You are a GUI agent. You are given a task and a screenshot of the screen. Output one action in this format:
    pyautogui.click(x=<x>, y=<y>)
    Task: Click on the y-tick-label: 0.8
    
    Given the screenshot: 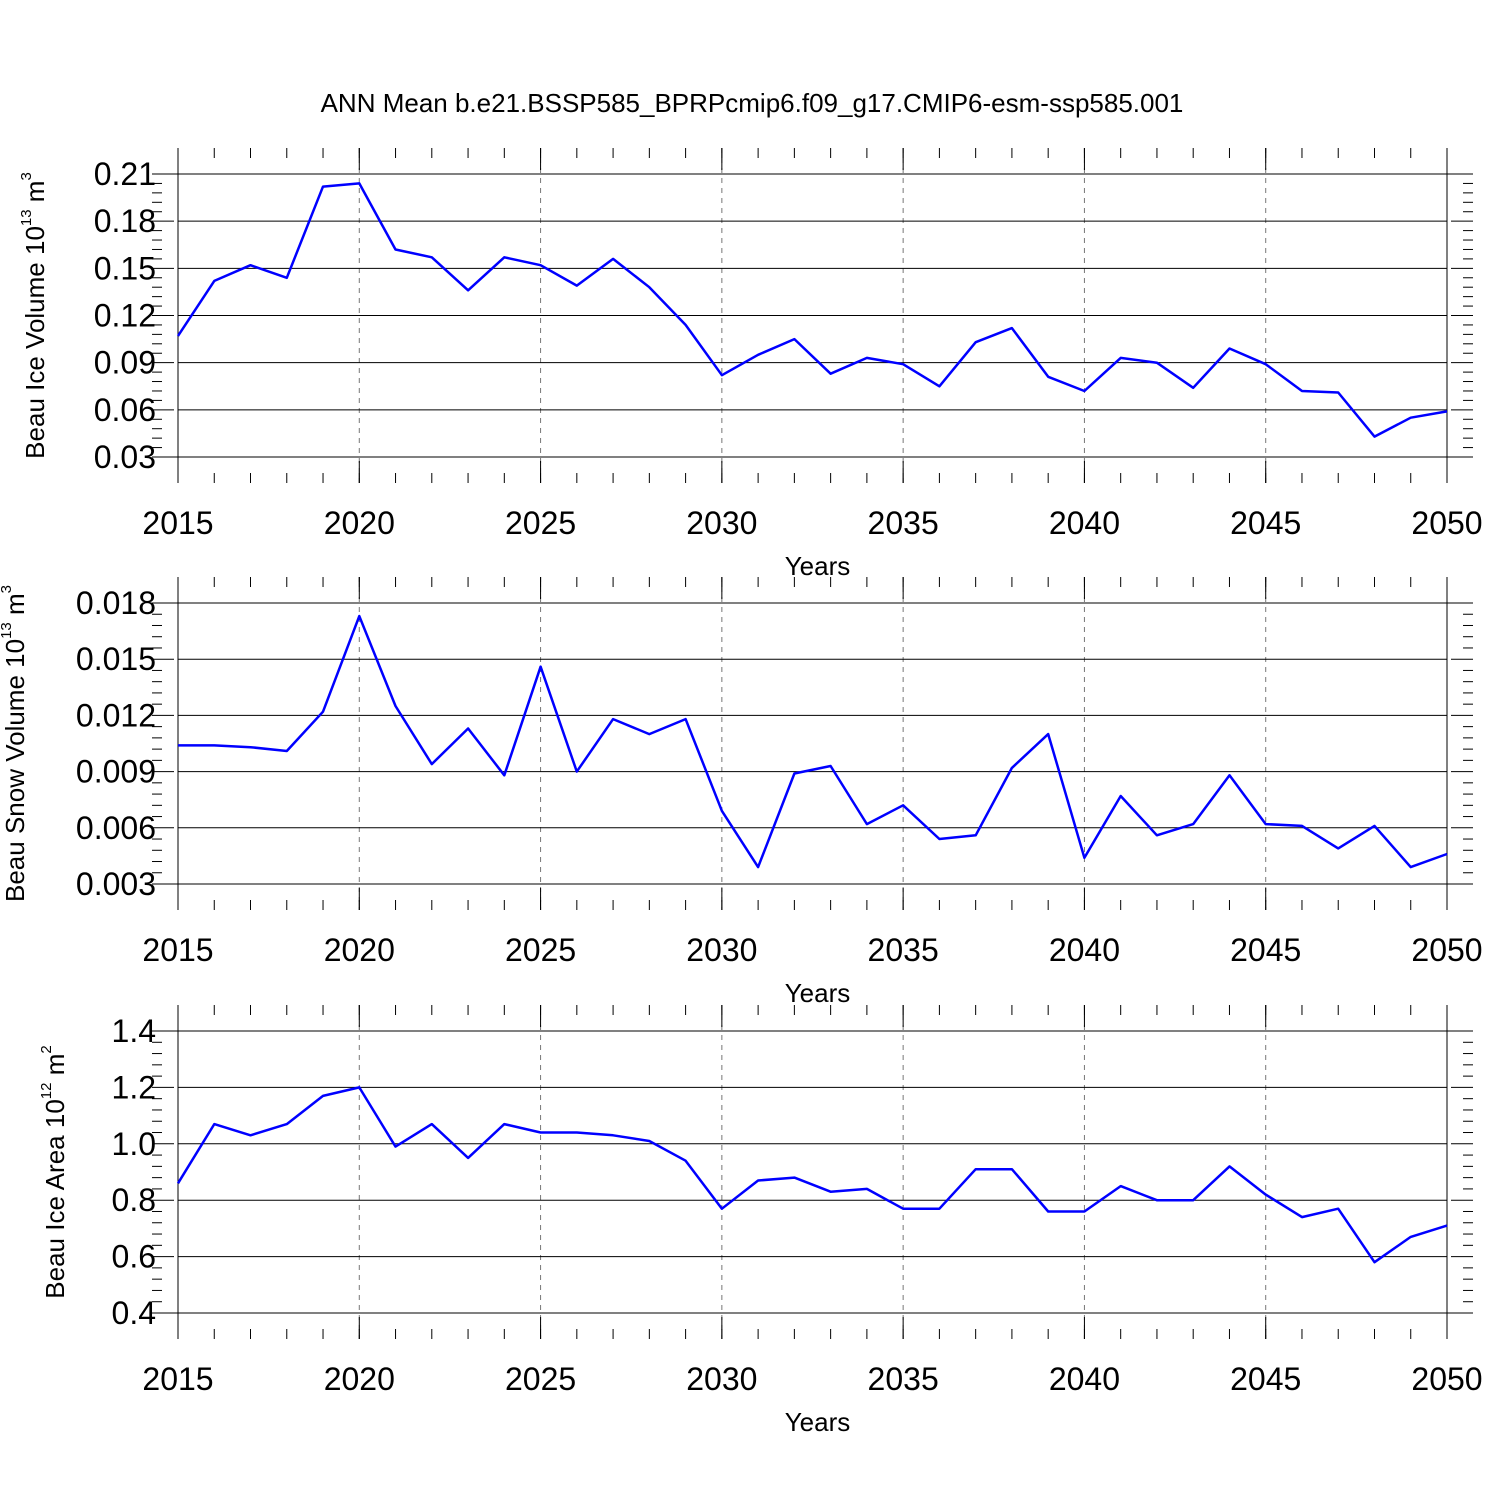 What is the action you would take?
    pyautogui.click(x=134, y=1200)
    